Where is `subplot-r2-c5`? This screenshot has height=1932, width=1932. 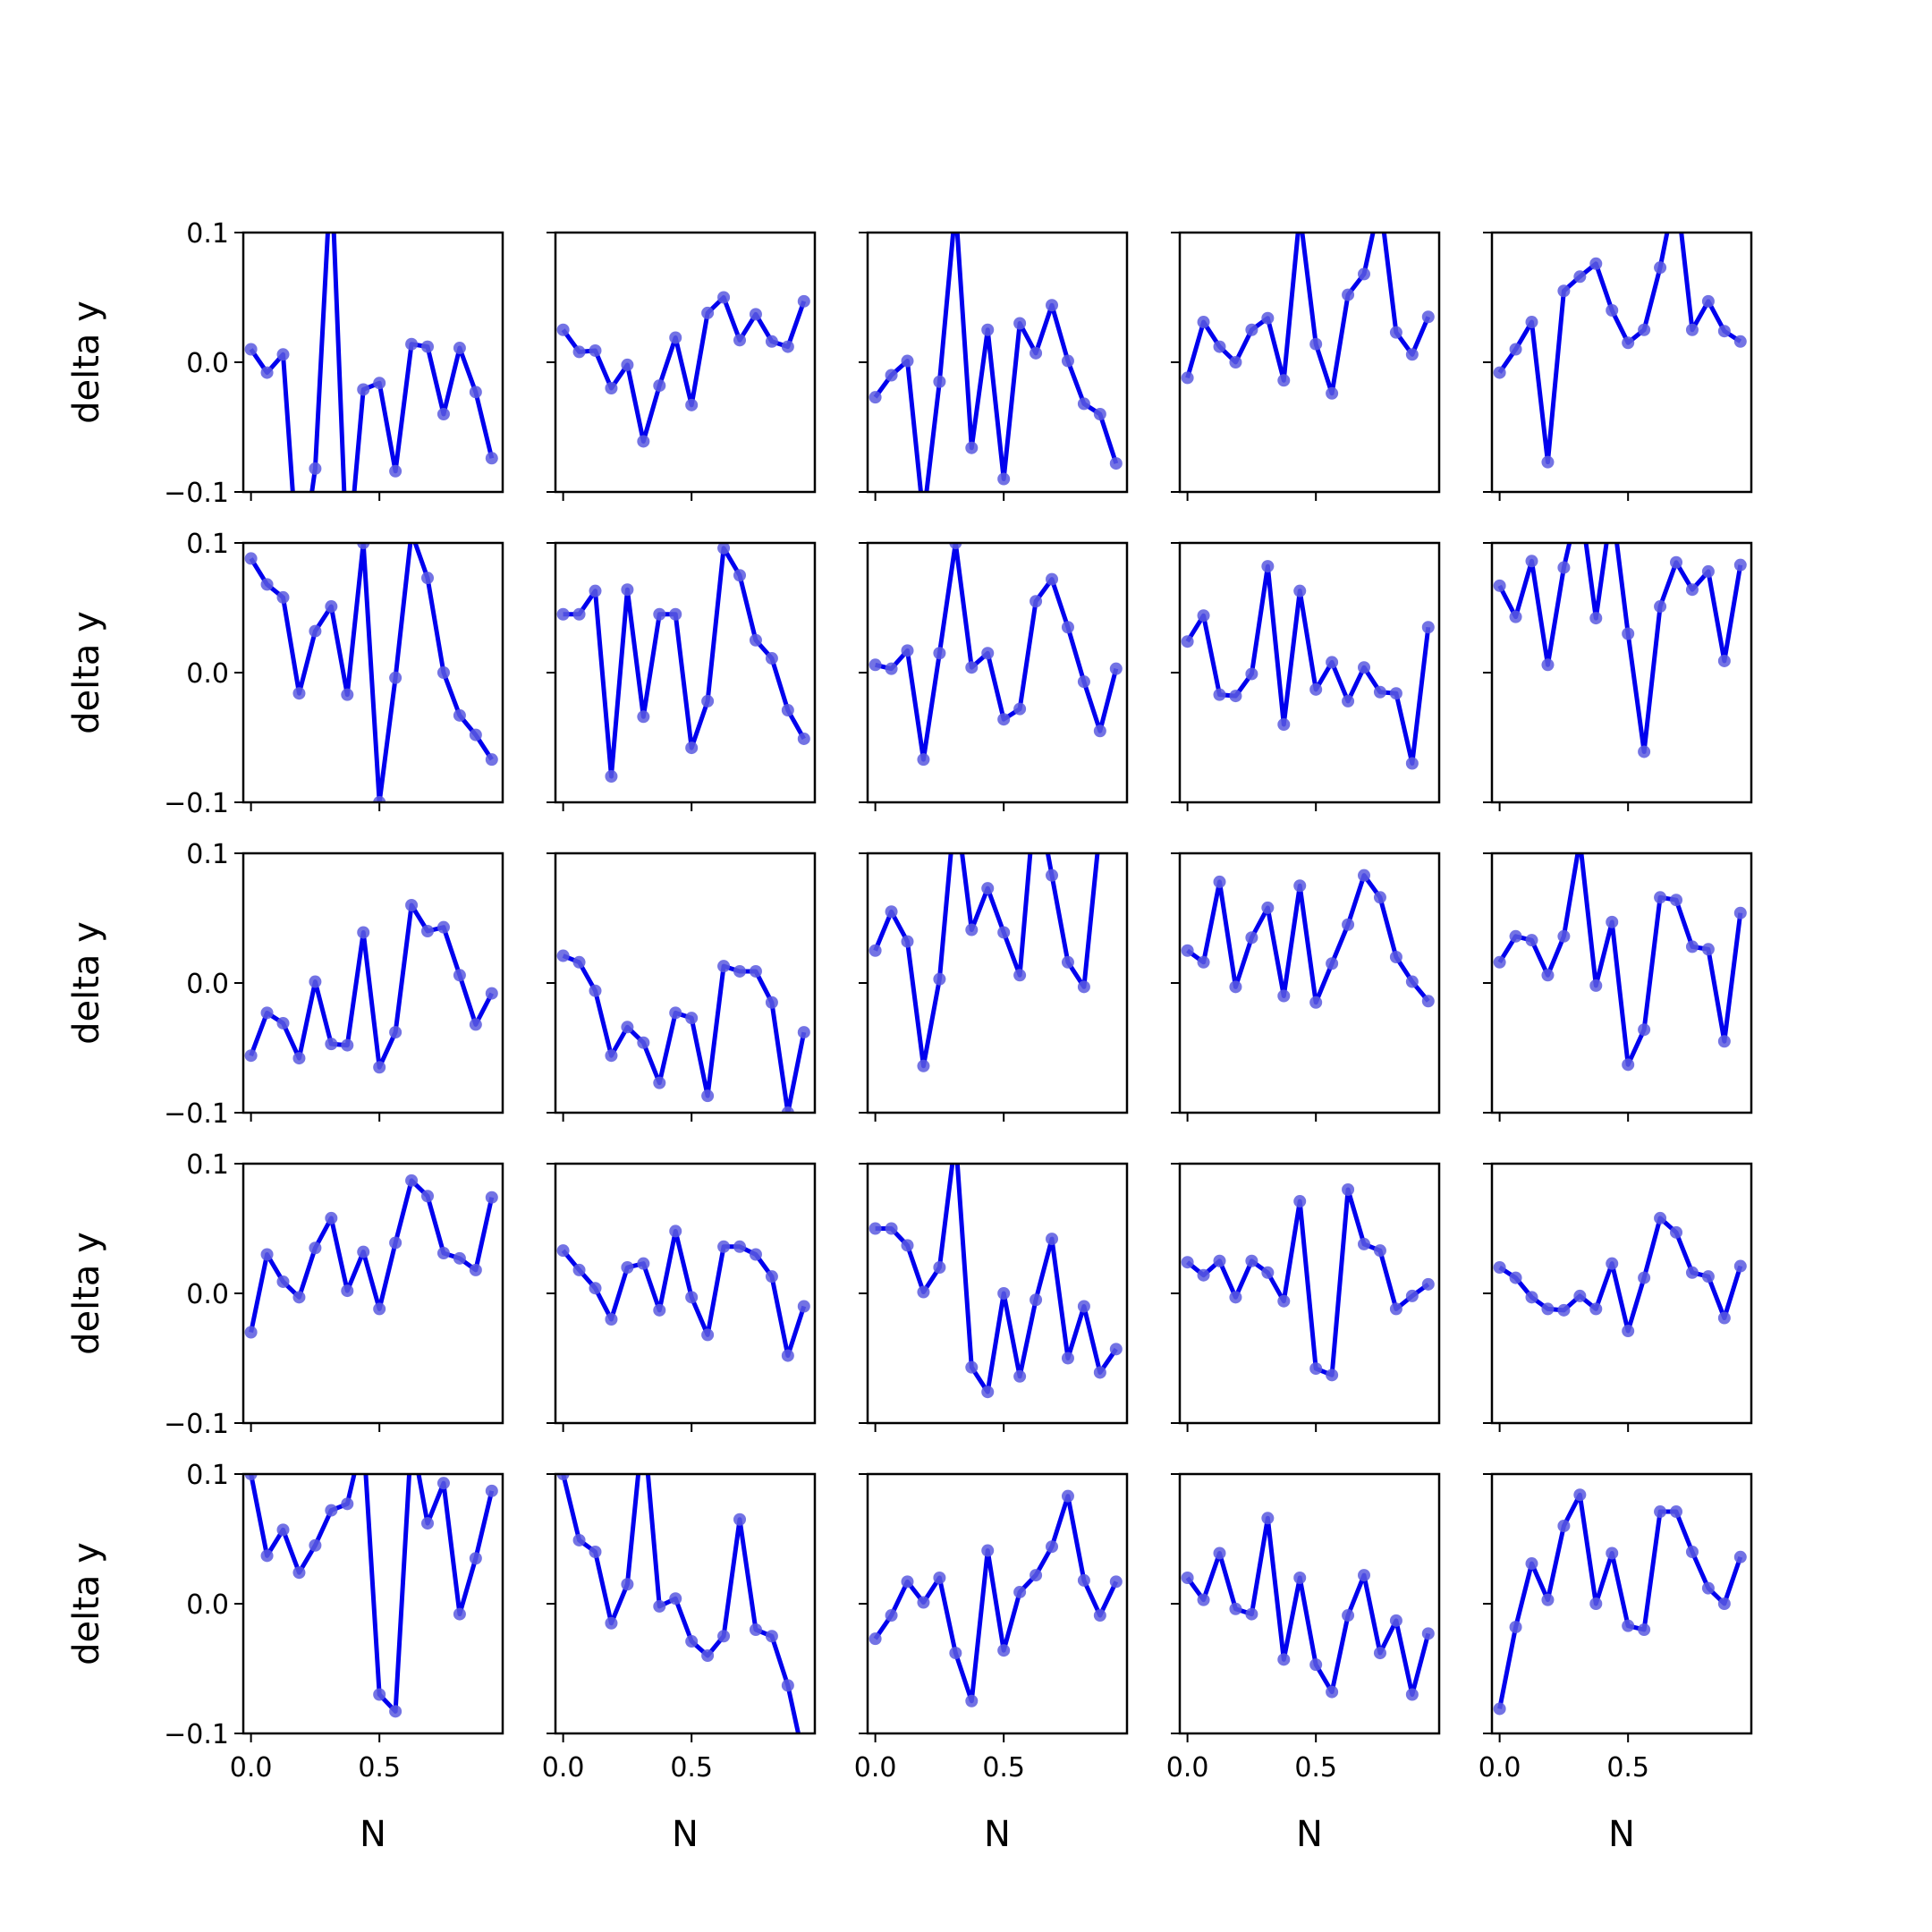
subplot-r2-c5 is located at coordinates (1618, 676).